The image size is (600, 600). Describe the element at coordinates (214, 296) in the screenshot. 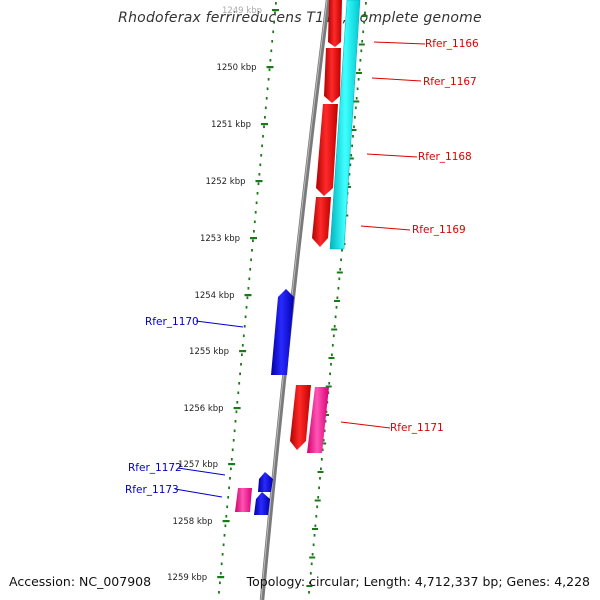

I see `tick-label: 1254 kbp` at that location.